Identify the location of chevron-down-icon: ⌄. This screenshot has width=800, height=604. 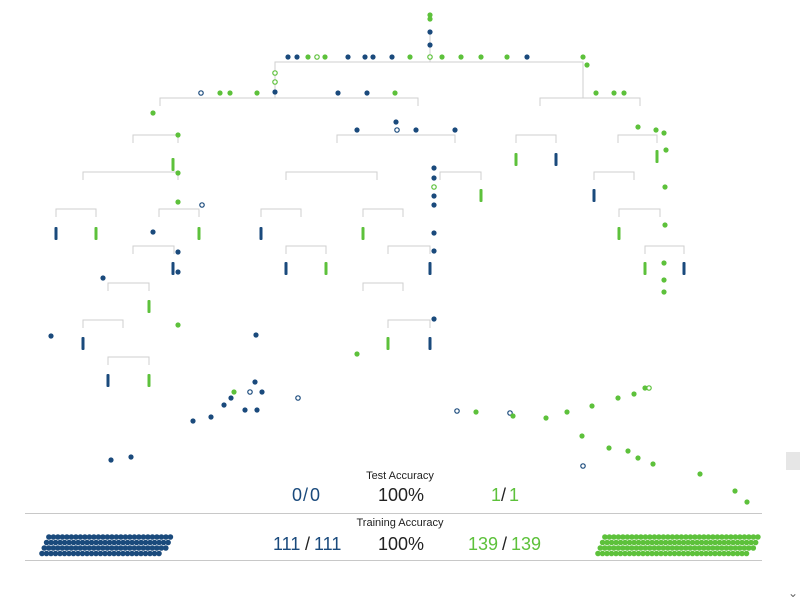
(792, 593).